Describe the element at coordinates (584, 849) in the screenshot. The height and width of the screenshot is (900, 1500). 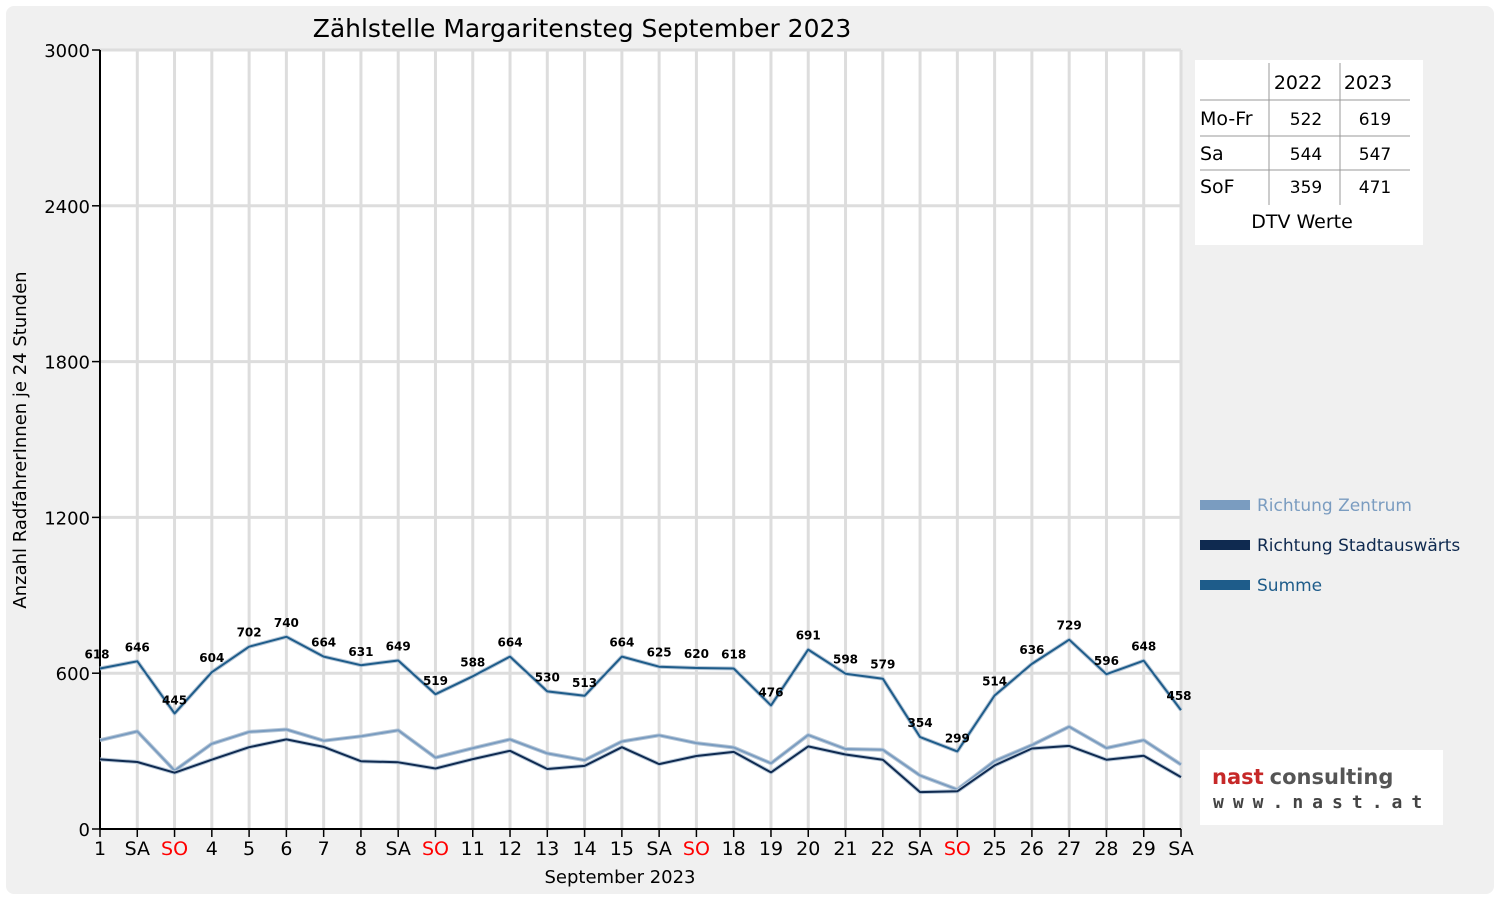
I see `x-tick-label: 14` at that location.